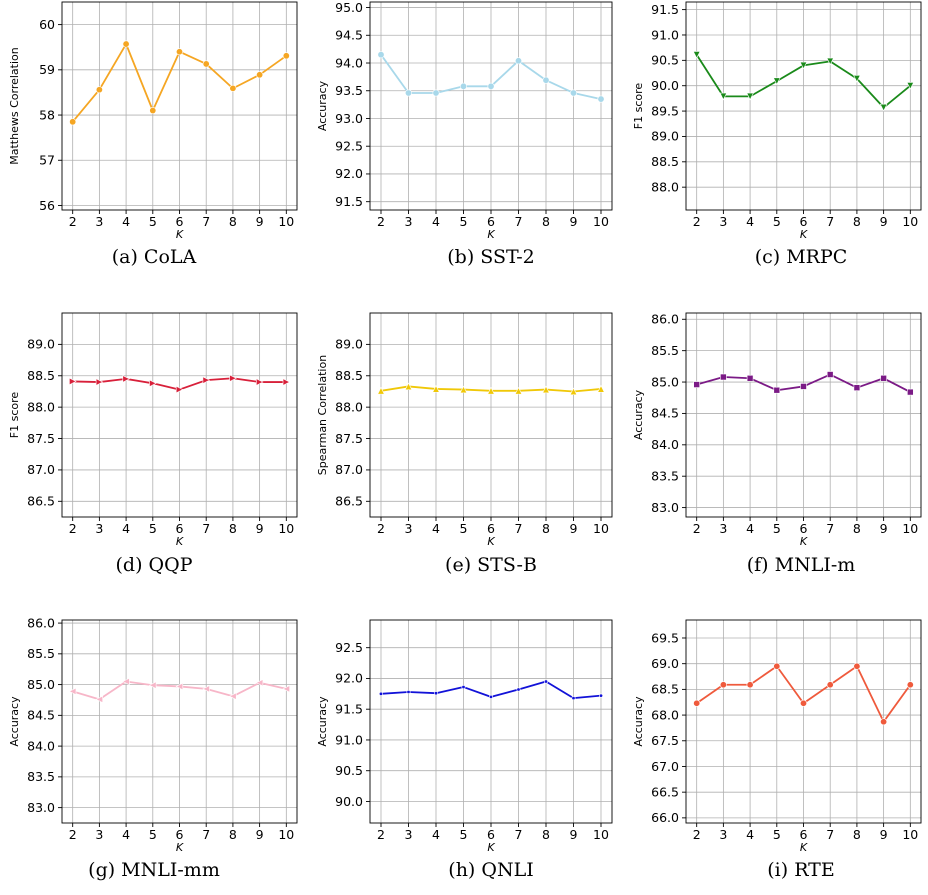  I want to click on panel-caption: (i) RTE, so click(801, 870).